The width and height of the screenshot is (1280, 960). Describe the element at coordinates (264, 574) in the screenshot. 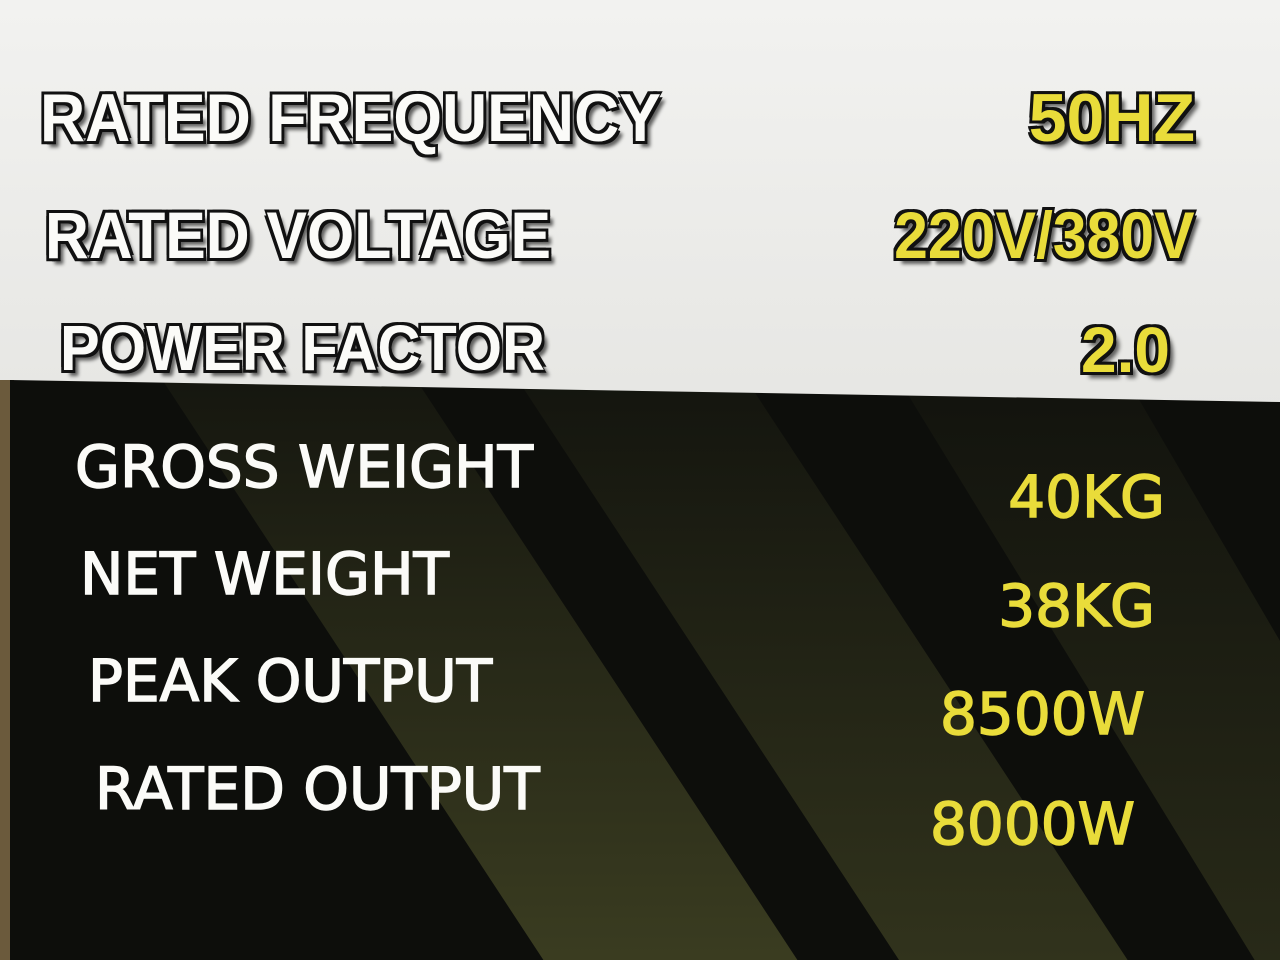

I see `spec-label-net-weight: NET WEIGHT` at that location.